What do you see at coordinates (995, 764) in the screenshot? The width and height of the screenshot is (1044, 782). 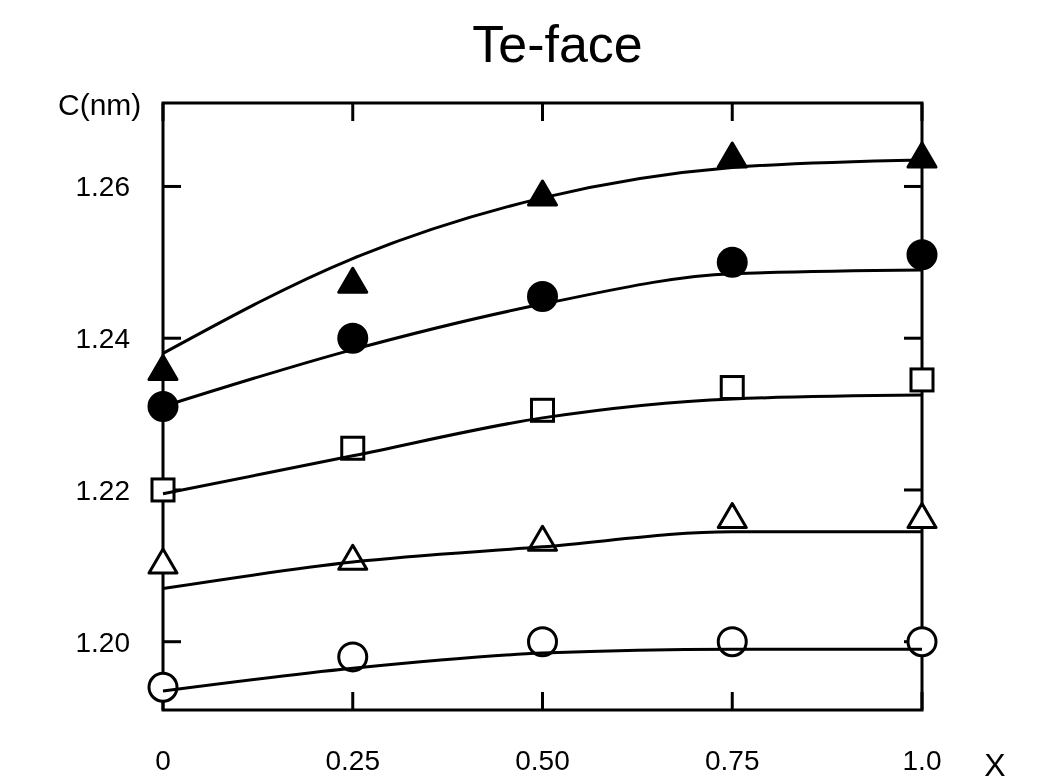 I see `x-axis-title: X` at bounding box center [995, 764].